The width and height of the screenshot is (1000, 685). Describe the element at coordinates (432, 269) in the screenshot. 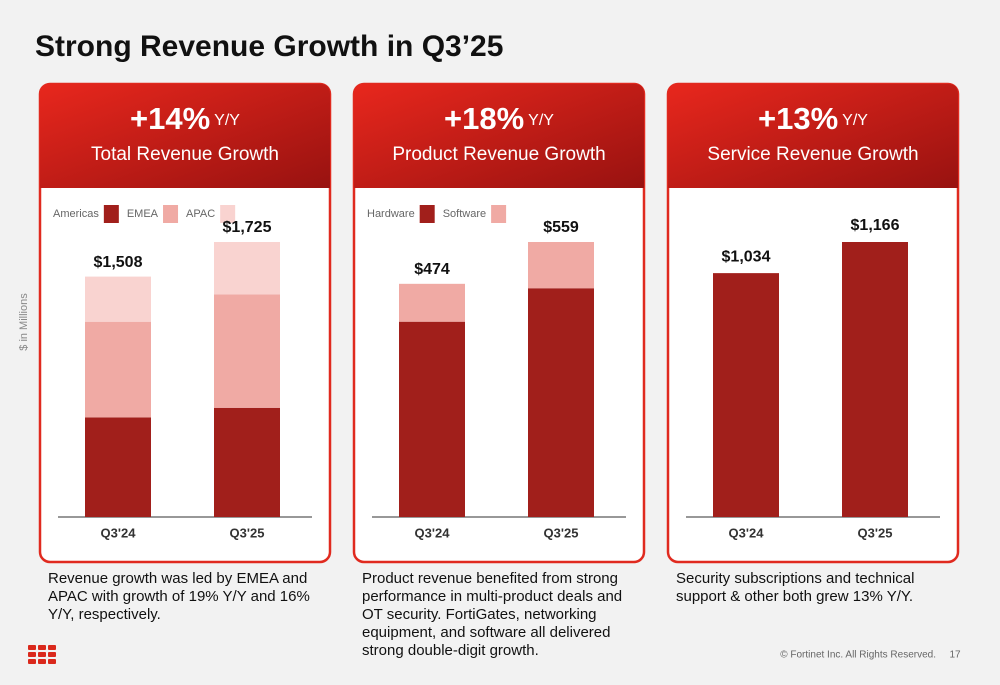

I see `total-label: $474` at that location.